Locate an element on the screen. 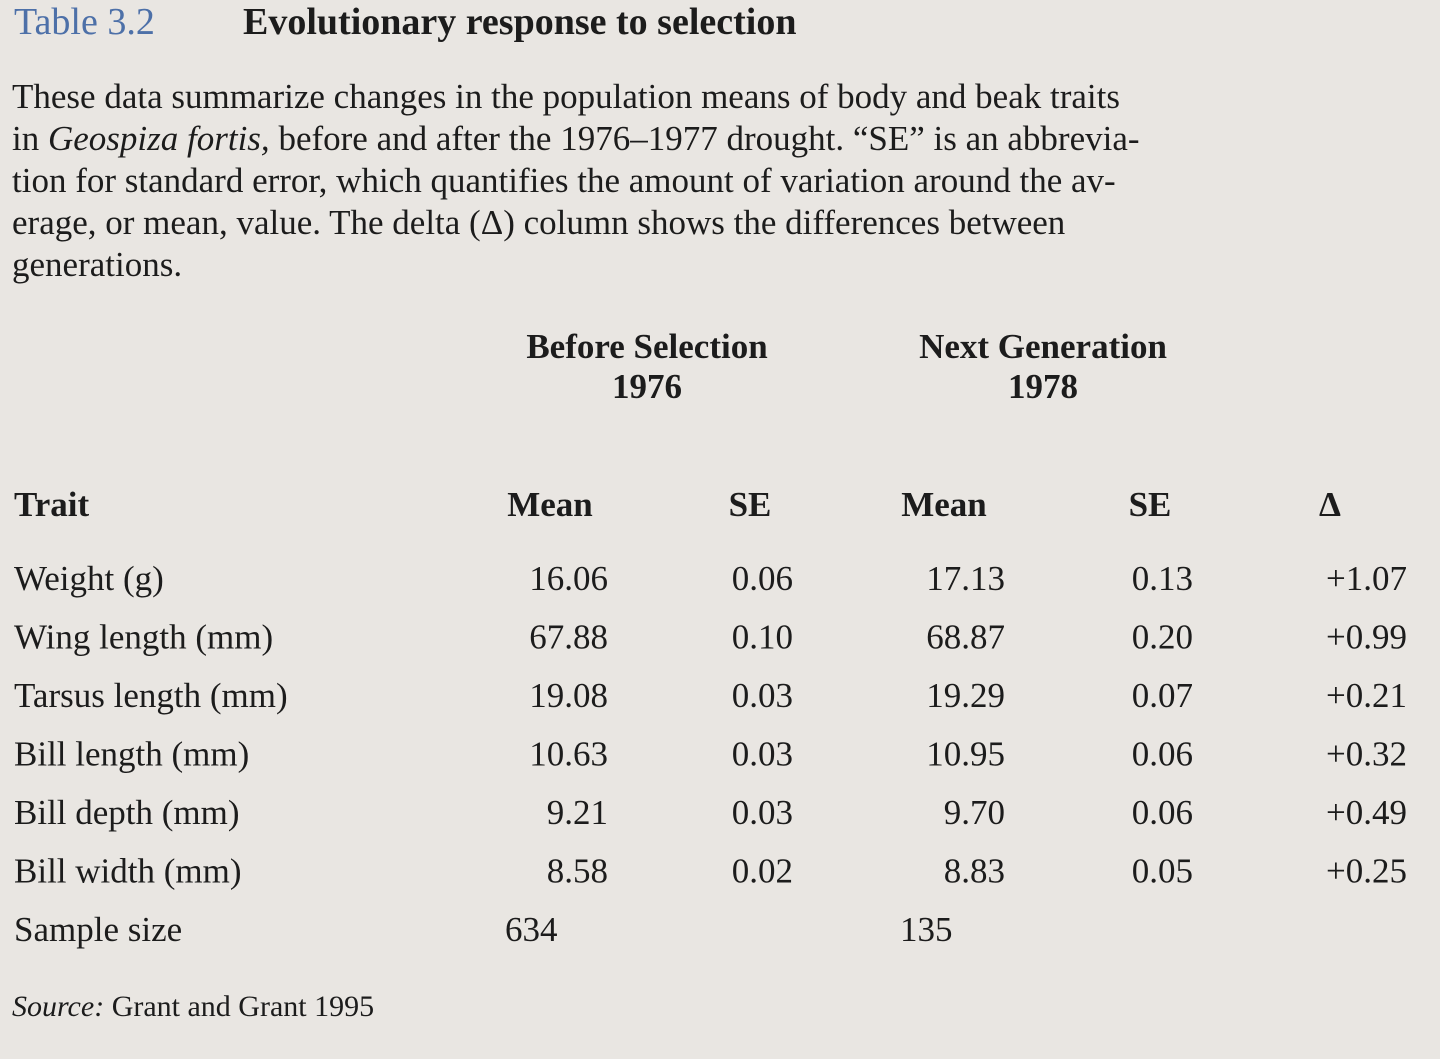  source-label: Source: is located at coordinates (58, 1006).